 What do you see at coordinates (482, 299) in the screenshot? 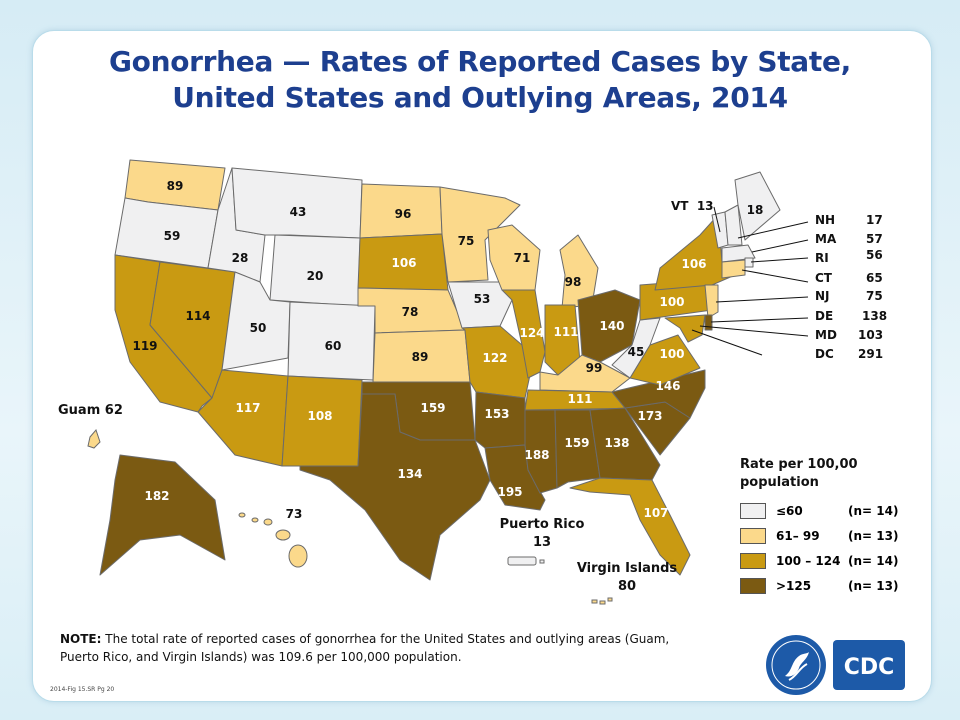
I see `label-IA: 53` at bounding box center [482, 299].